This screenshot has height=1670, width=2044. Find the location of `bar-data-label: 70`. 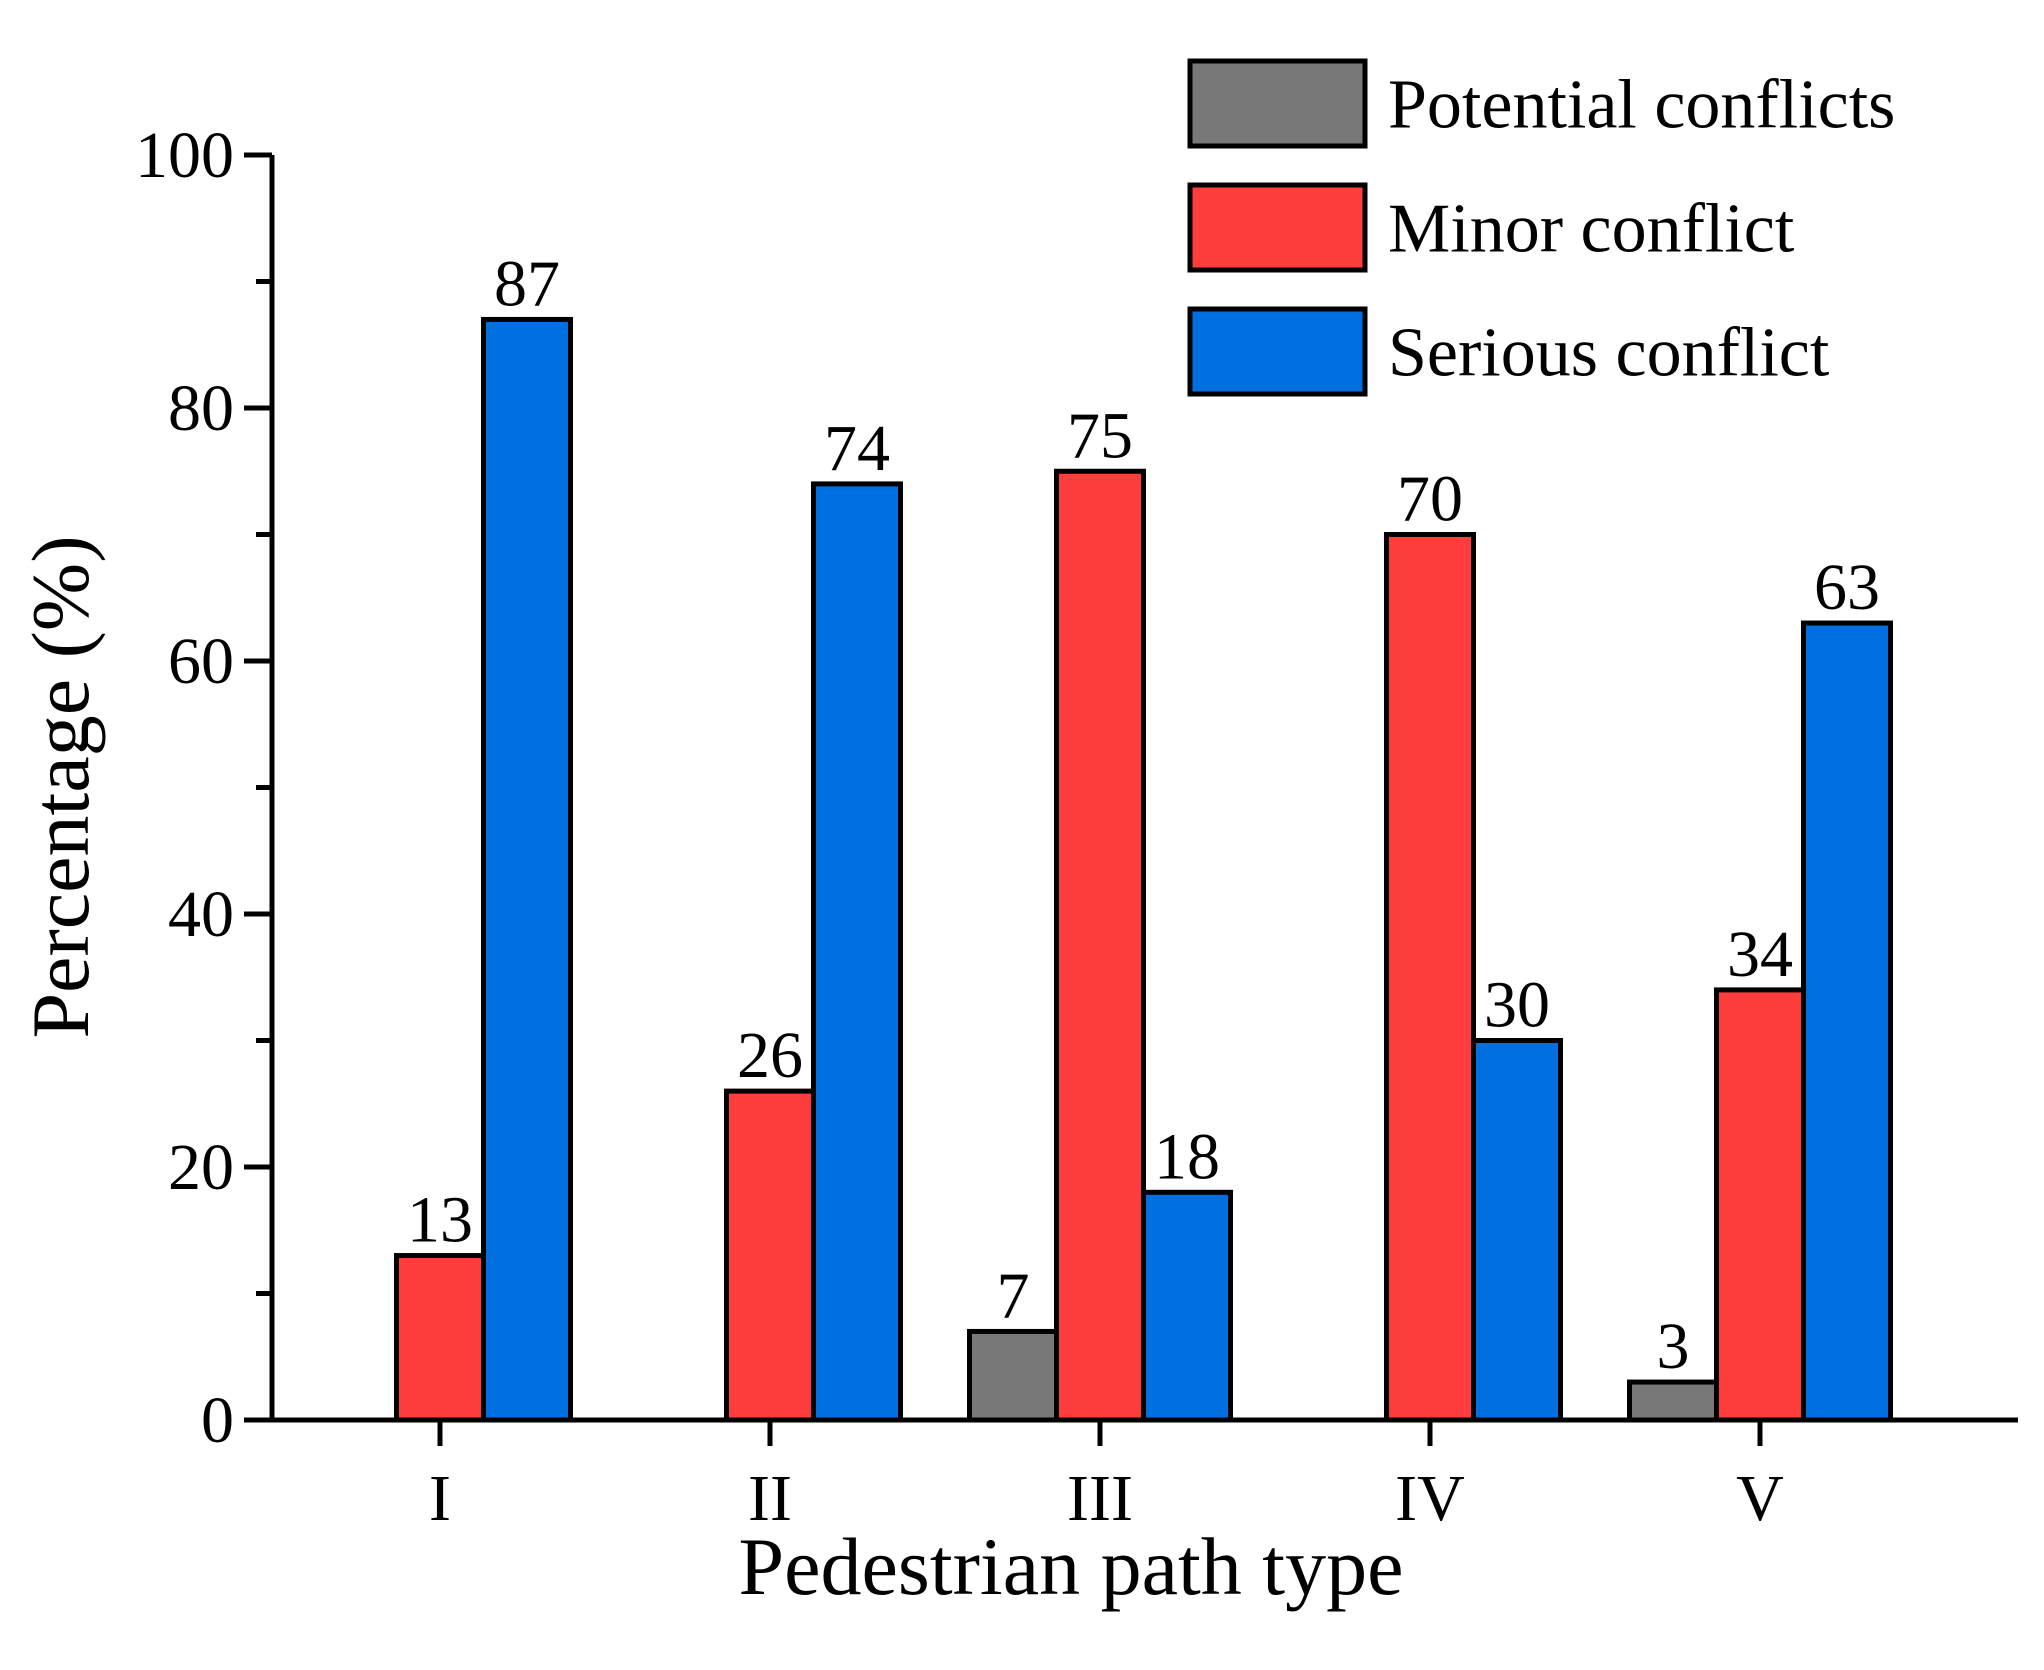

bar-data-label: 70 is located at coordinates (1430, 499).